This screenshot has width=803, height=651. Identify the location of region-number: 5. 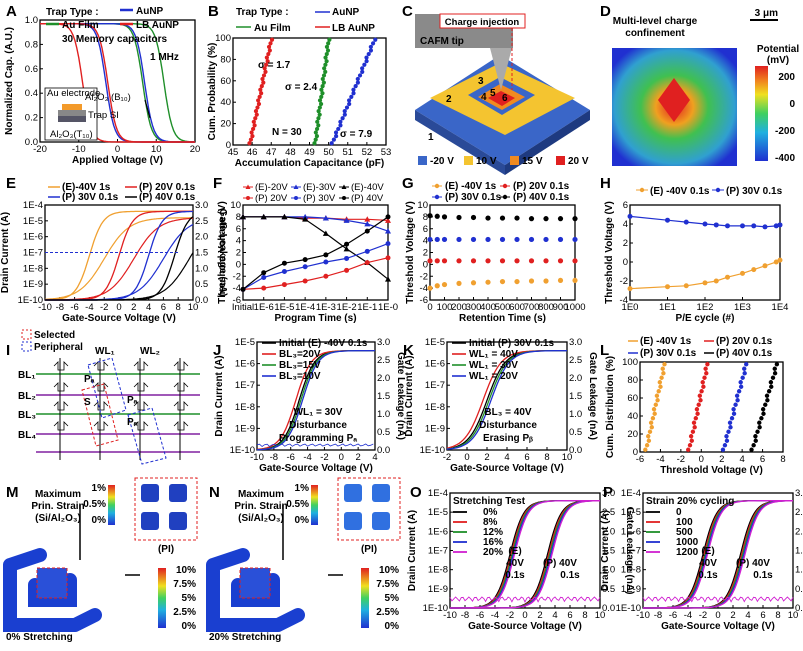
(493, 93).